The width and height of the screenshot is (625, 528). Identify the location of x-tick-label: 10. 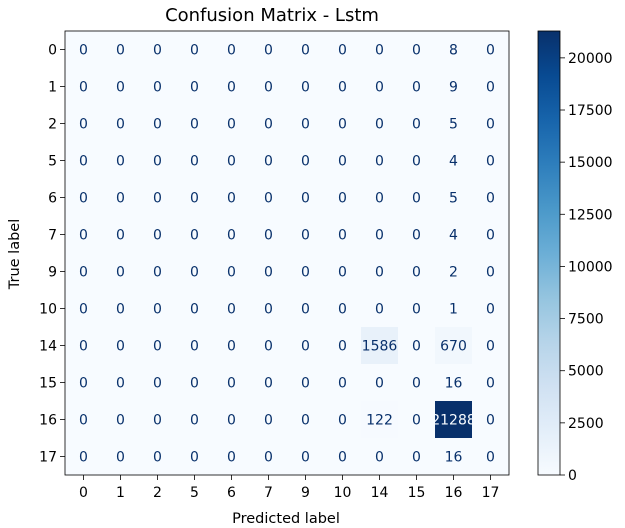
(343, 493).